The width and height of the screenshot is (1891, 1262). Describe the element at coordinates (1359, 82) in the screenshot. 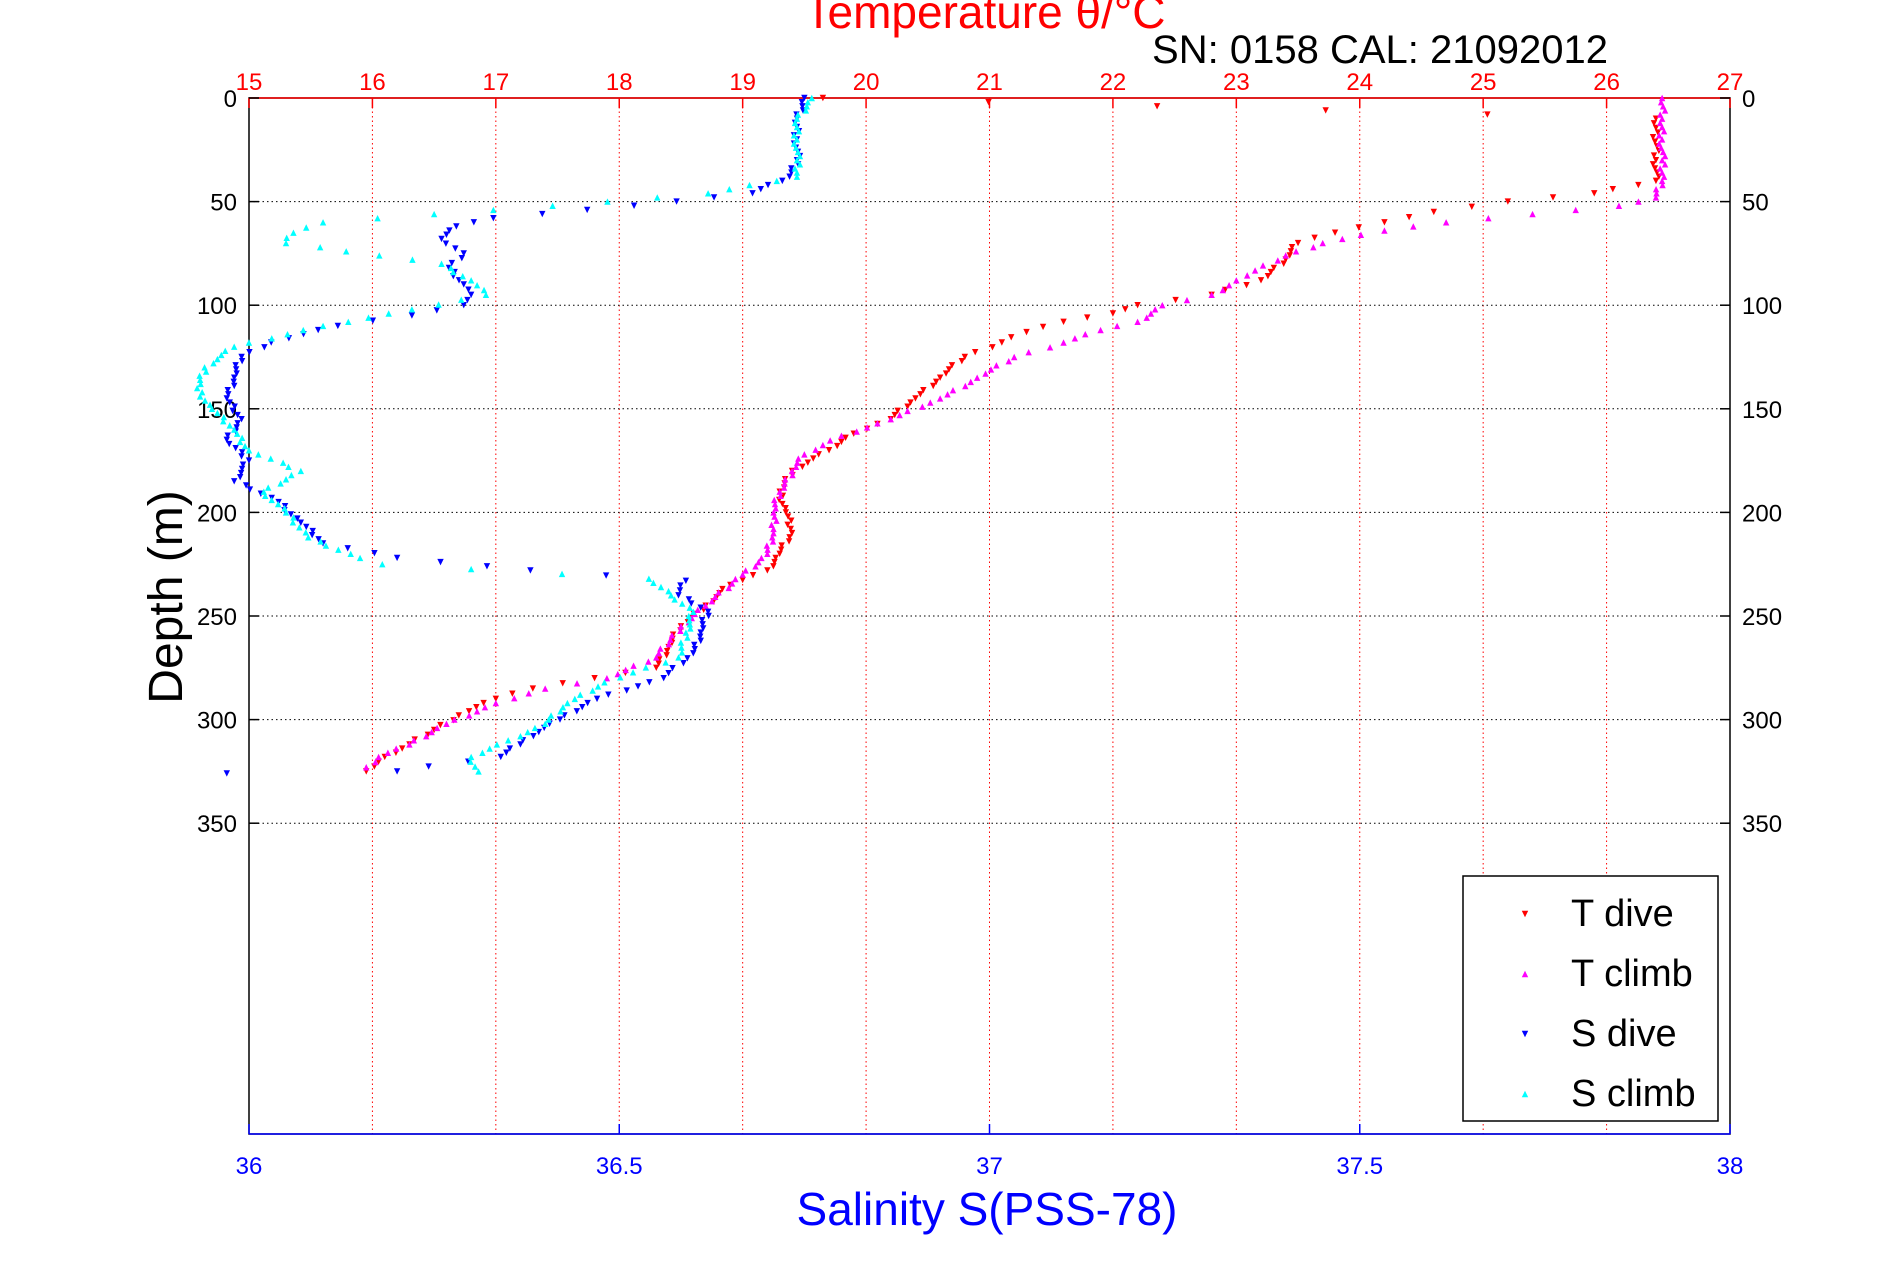

I see `temperature-tick-label: 24` at that location.